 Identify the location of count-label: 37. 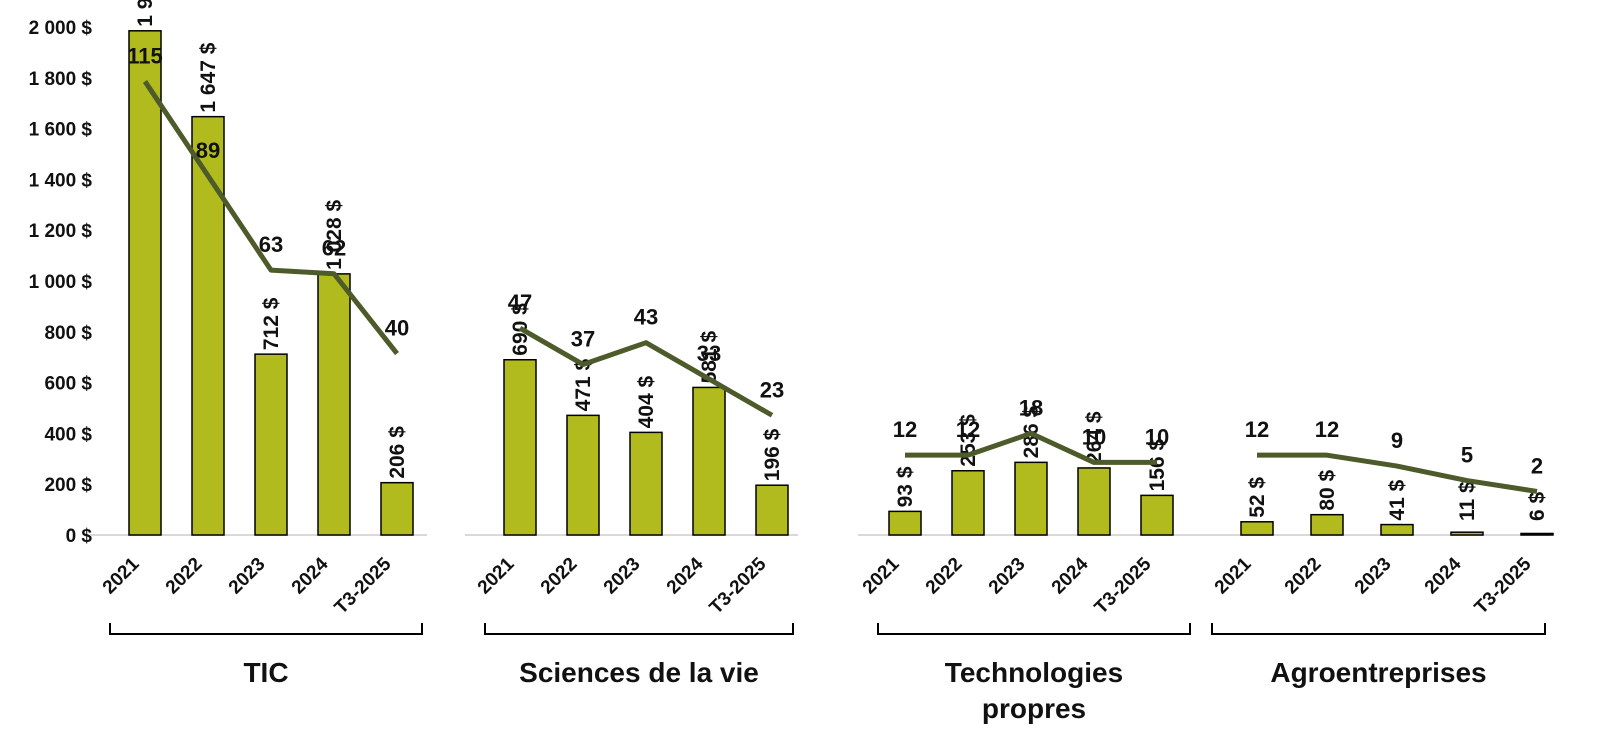
(583, 338).